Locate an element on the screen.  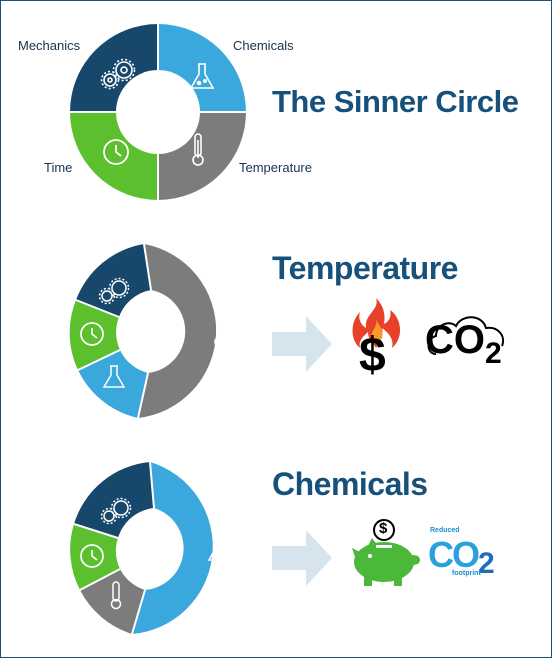
reduced-co2-text: CO2 is located at coordinates (461, 557).